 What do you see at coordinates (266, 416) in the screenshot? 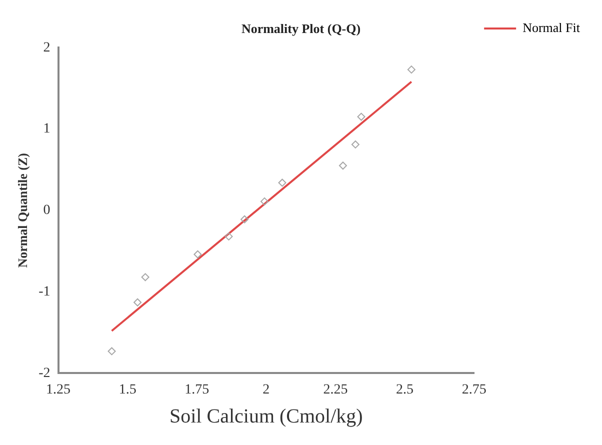
I see `x-axis-title: Soil Calcium (Cmol/kg)` at bounding box center [266, 416].